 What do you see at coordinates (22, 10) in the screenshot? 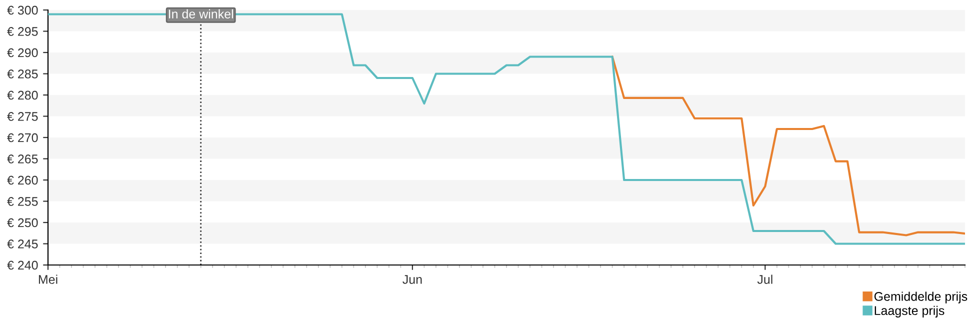
I see `y-tick-label: € 300` at bounding box center [22, 10].